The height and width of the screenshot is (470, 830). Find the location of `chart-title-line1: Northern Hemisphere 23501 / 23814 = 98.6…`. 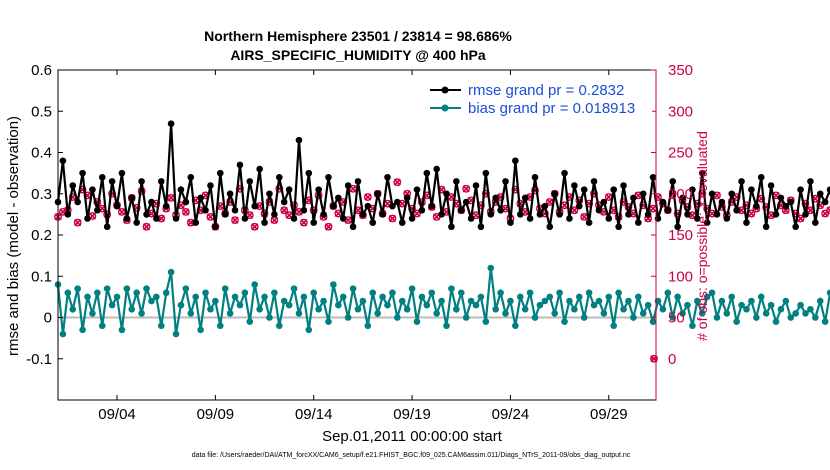

chart-title-line1: Northern Hemisphere 23501 / 23814 = 98.6… is located at coordinates (358, 36).